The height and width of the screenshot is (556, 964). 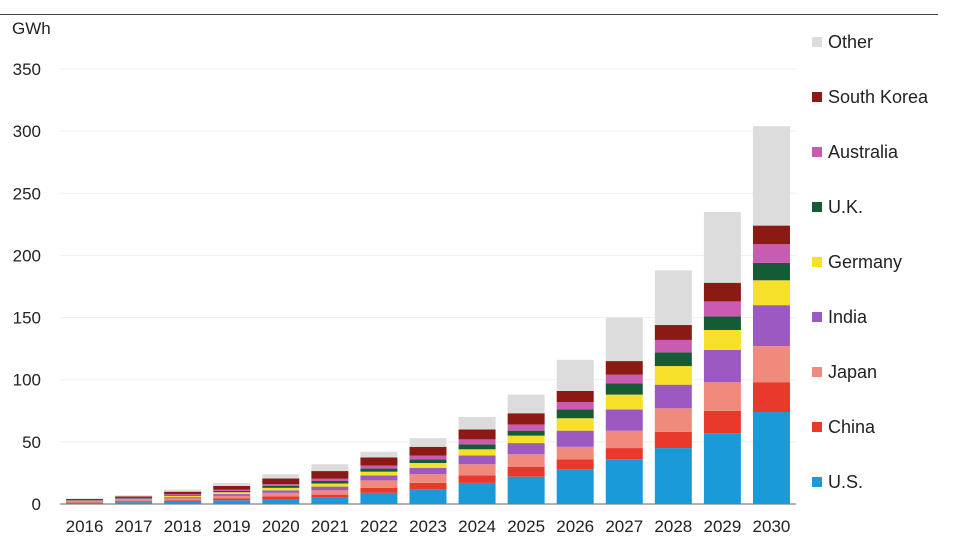 I want to click on x-tick-label: 2025, so click(x=526, y=526).